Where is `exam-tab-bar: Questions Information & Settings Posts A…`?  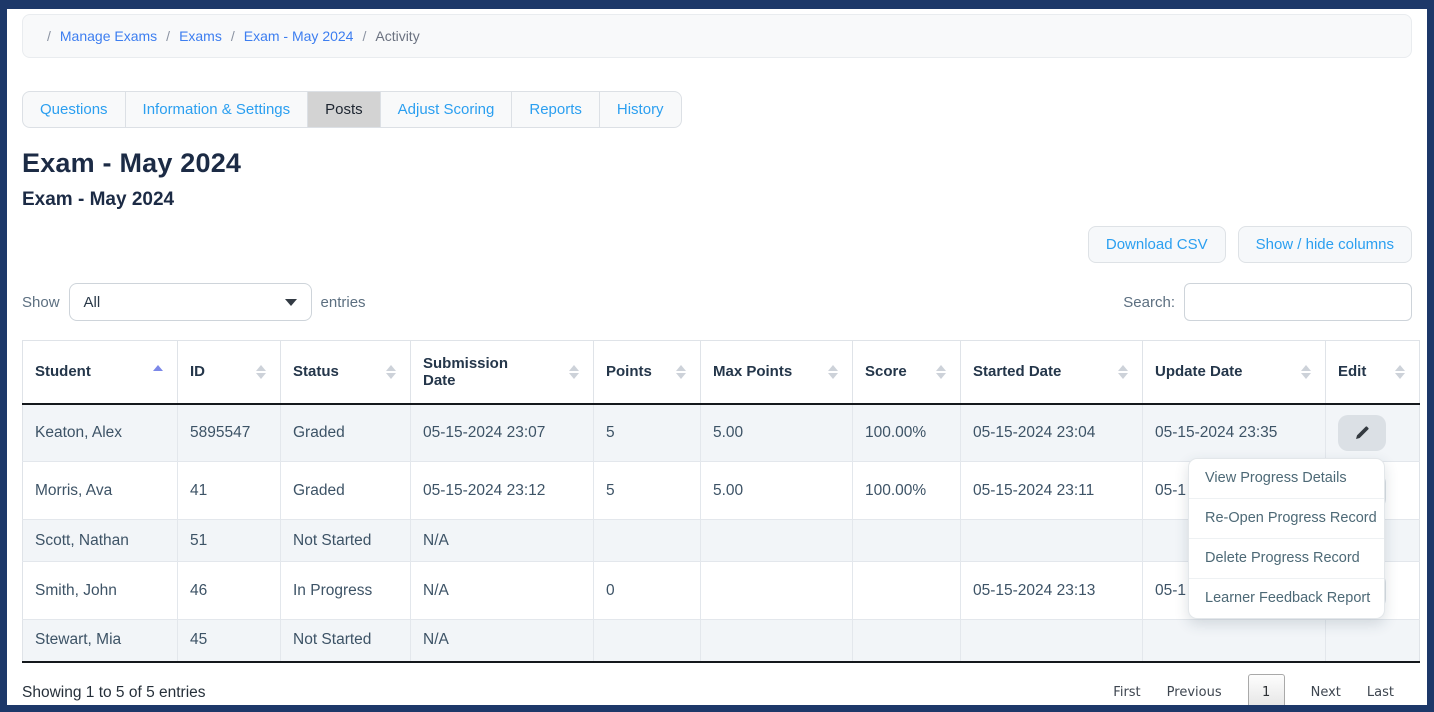
exam-tab-bar: Questions Information & Settings Posts A… is located at coordinates (352, 109).